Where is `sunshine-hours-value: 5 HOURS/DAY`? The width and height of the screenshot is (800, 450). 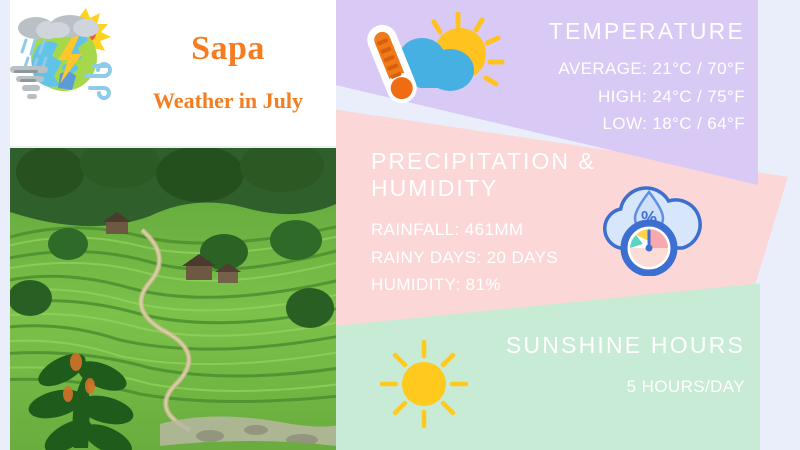 sunshine-hours-value: 5 HOURS/DAY is located at coordinates (685, 387).